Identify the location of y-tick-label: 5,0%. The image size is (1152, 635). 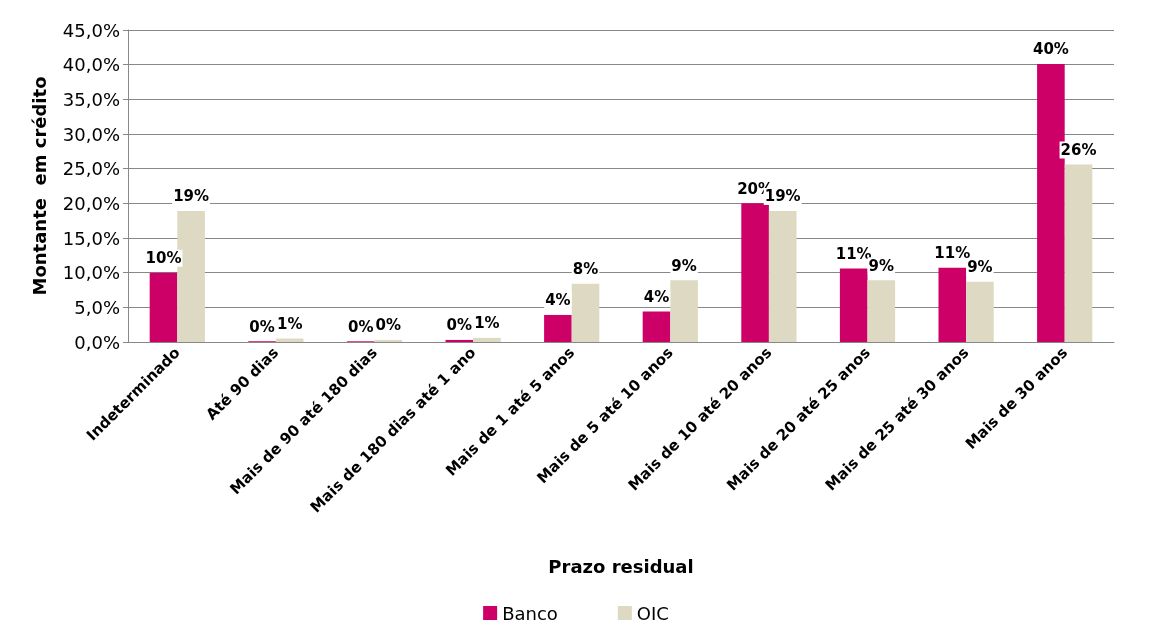
(97, 307).